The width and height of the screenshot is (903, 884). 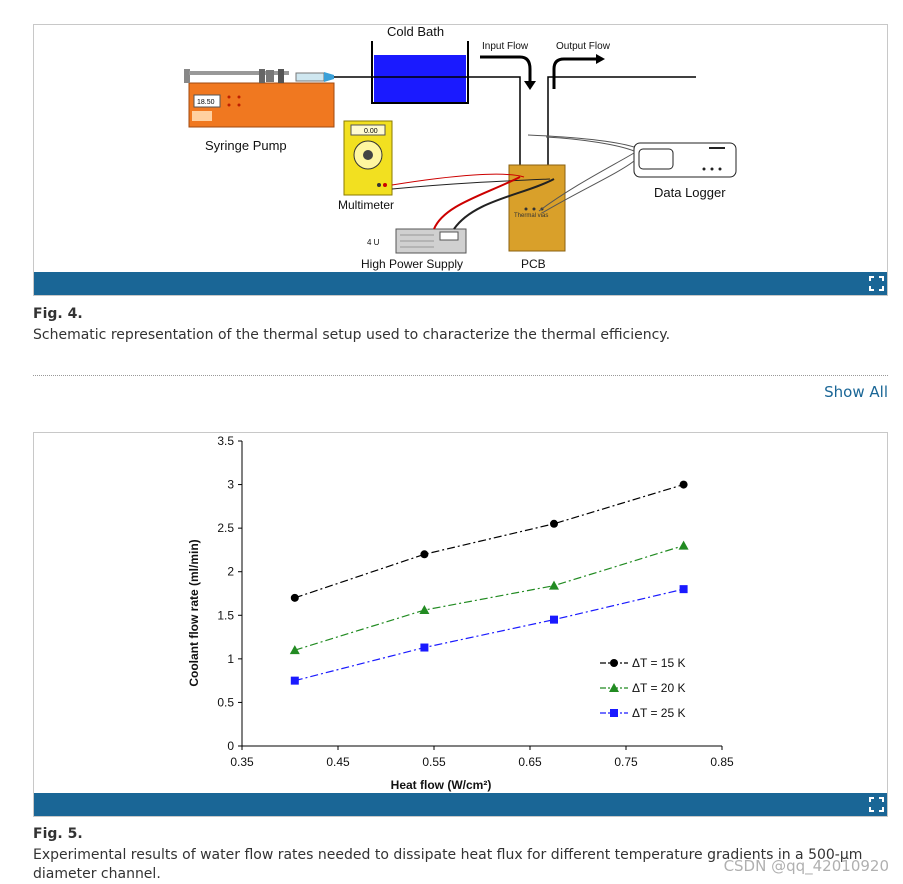 I want to click on x-axis-label: Heat flow (W/cm²), so click(x=441, y=785).